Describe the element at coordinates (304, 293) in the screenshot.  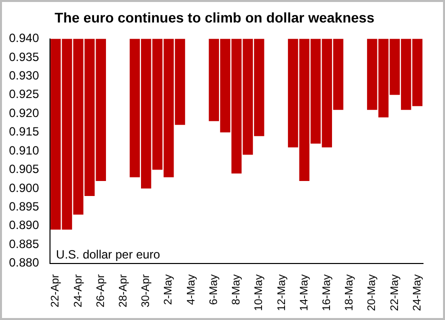
I see `x-tick-label: 14-May` at that location.